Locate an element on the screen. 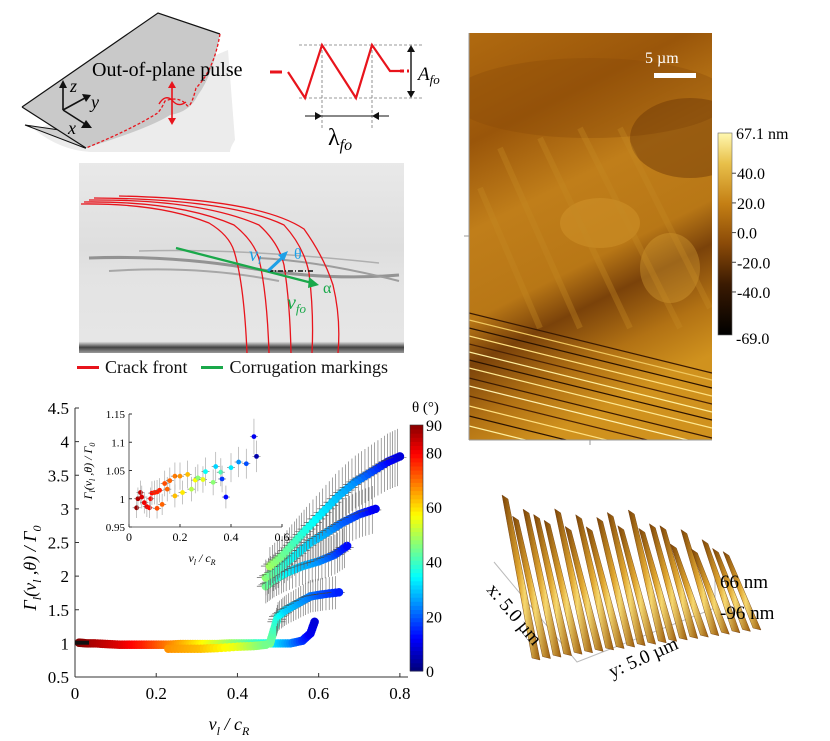  x-axis is located at coordinates (74, 117).